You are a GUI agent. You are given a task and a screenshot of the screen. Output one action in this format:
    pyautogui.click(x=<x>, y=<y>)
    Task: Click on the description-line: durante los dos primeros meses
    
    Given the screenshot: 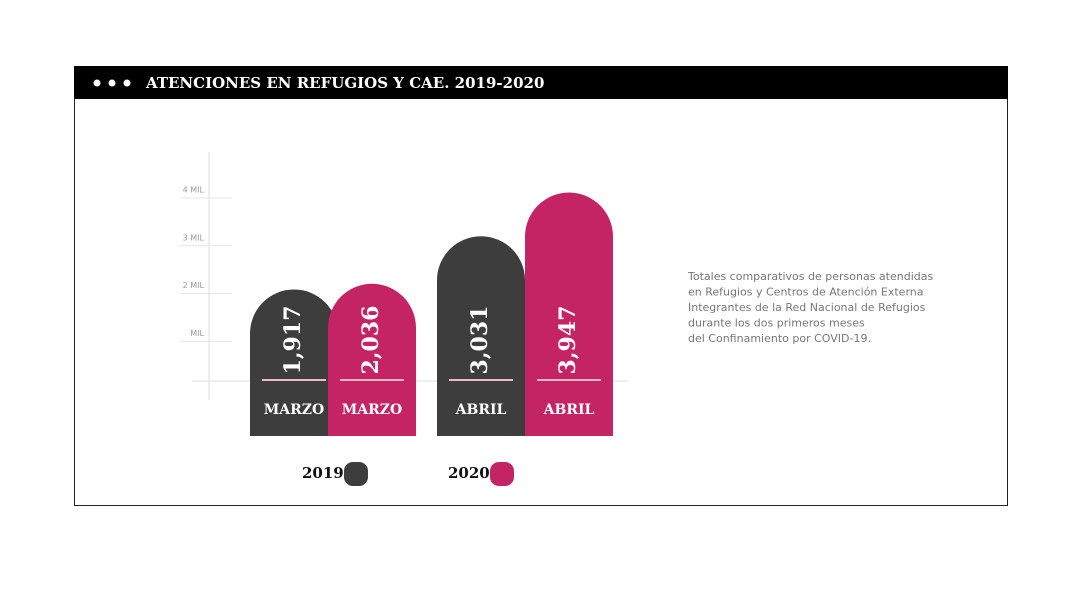 What is the action you would take?
    pyautogui.click(x=776, y=323)
    